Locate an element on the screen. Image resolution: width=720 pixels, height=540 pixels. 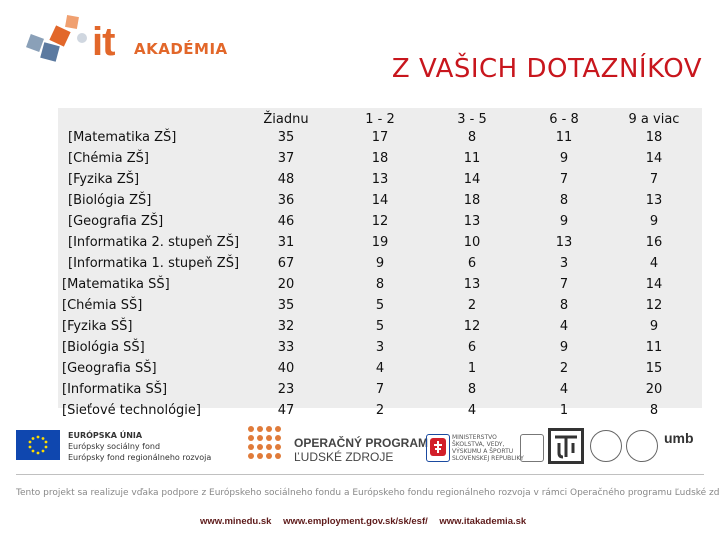
table-cell: 37 is located at coordinates (286, 158).